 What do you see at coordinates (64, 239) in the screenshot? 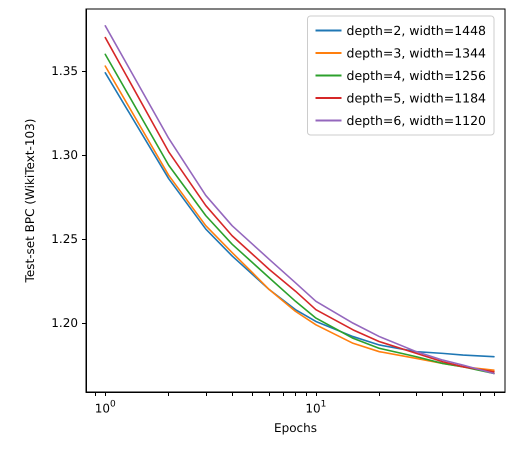
I see `y-tick-label: 1.25` at bounding box center [64, 239].